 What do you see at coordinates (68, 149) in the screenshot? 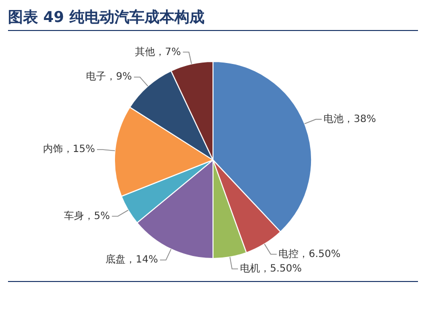
I see `slice-label: 内饰，15%` at bounding box center [68, 149].